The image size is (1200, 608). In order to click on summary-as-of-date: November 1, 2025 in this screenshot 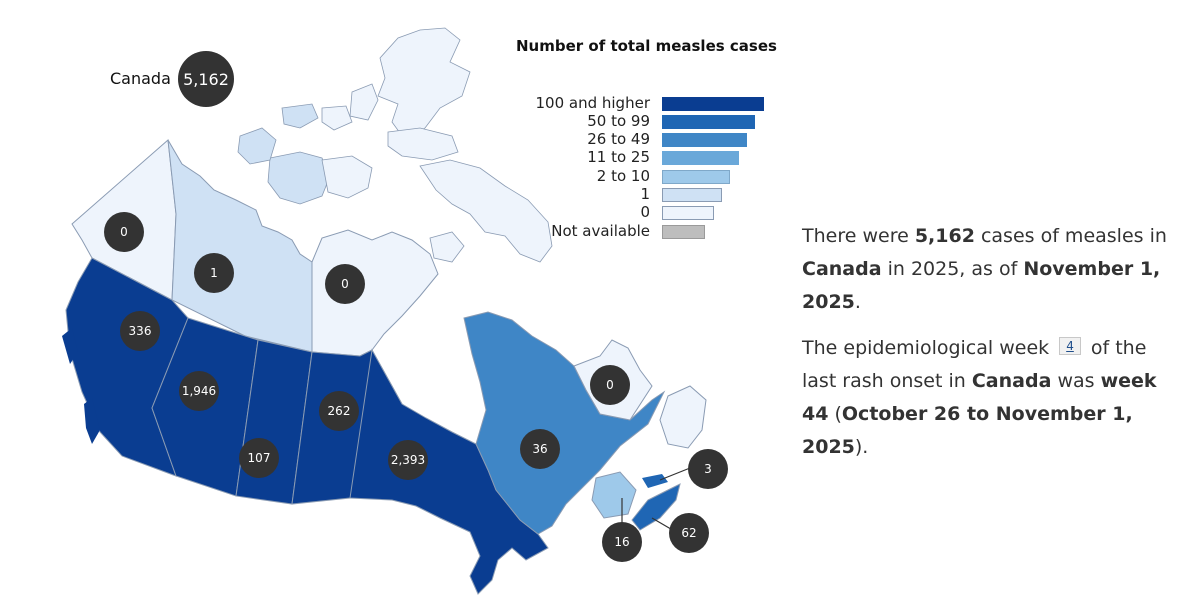, I will do `click(981, 285)`.